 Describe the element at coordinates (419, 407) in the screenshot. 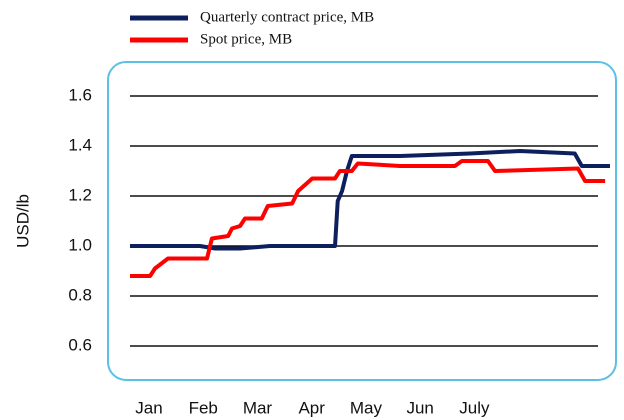

I see `x-tick-label: Jun` at that location.